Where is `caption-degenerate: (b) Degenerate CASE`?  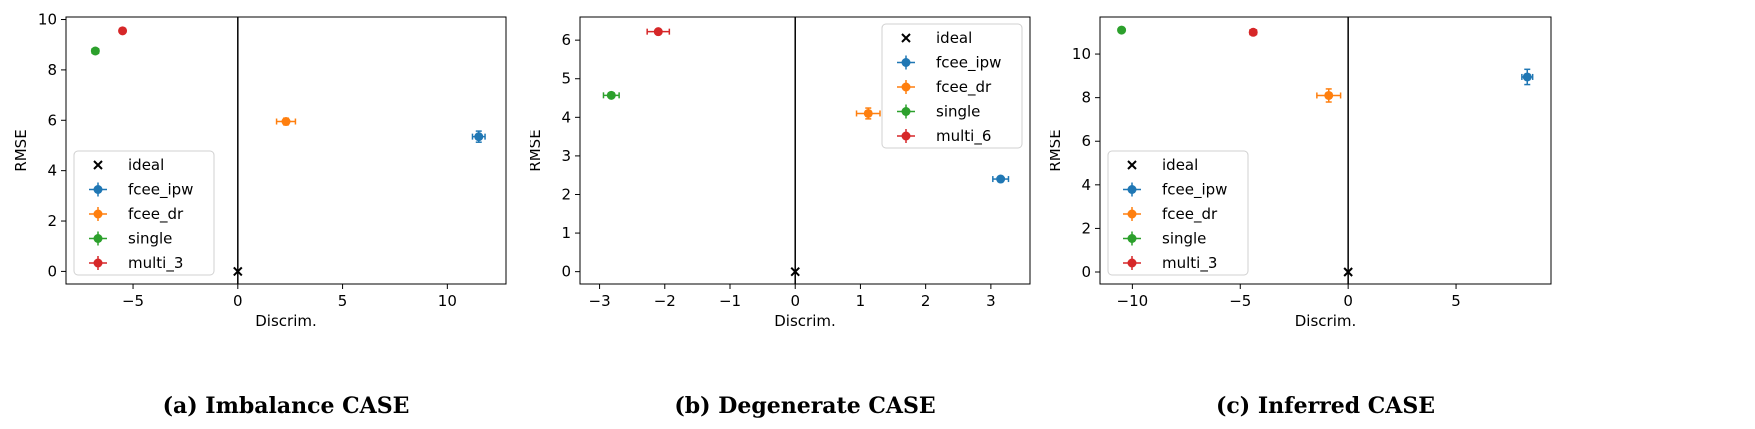
caption-degenerate: (b) Degenerate CASE is located at coordinates (805, 406).